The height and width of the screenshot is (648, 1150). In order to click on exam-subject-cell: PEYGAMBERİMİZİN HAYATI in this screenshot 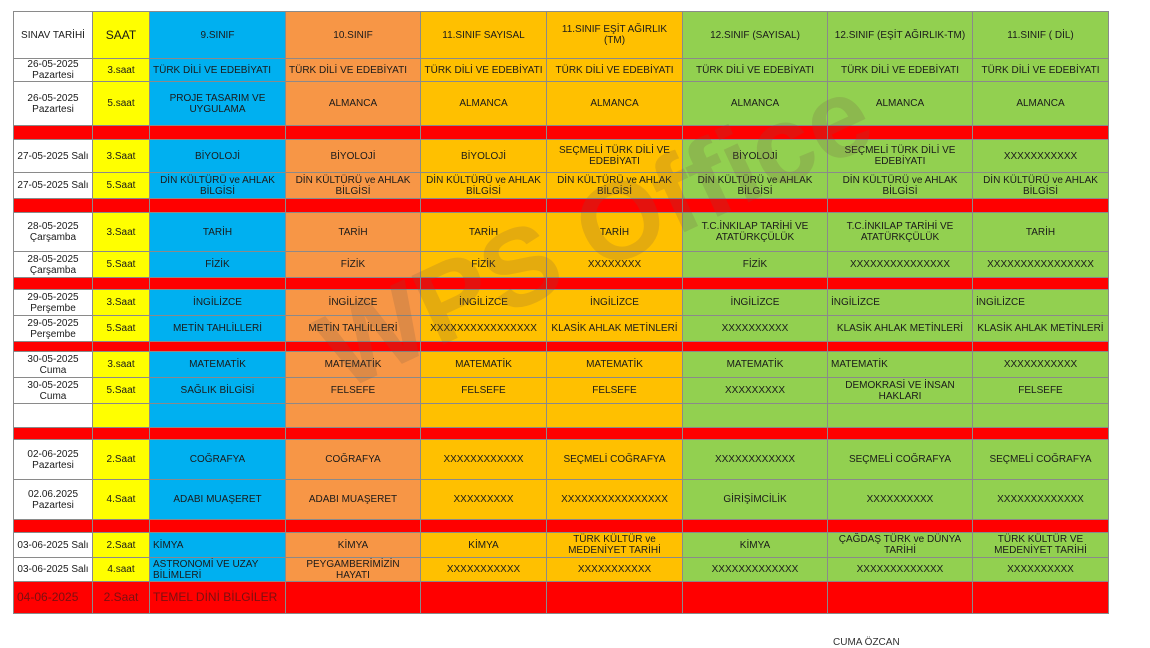, I will do `click(353, 569)`.